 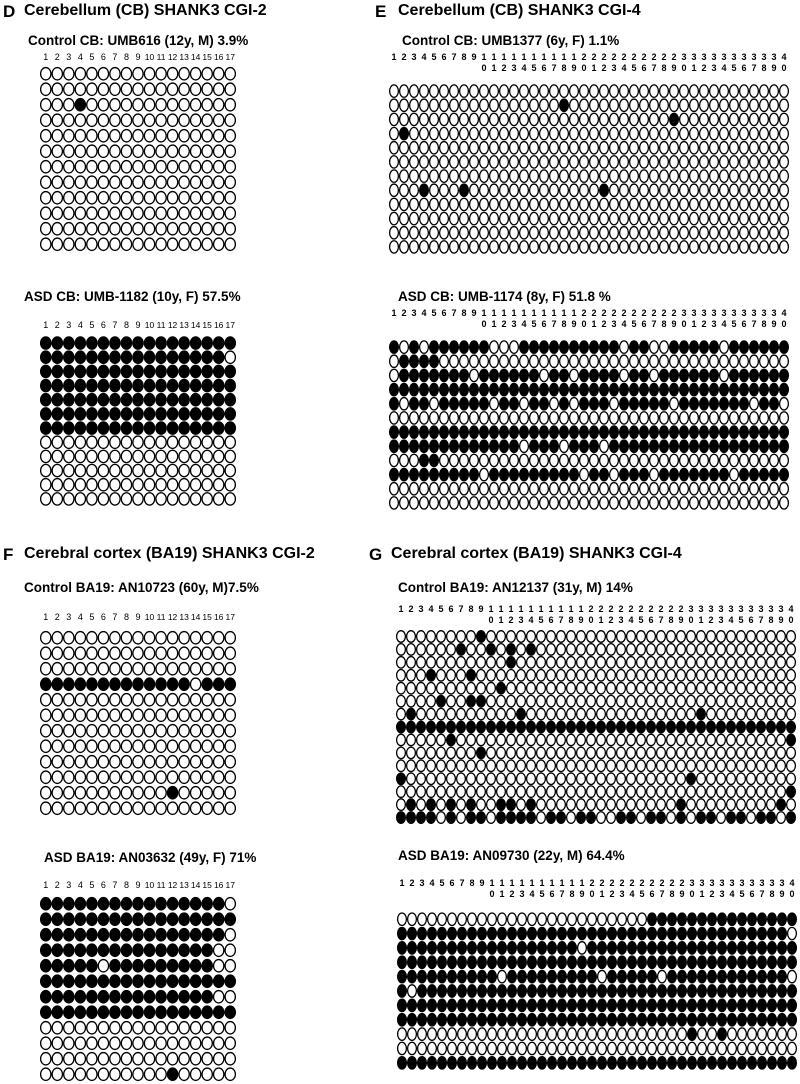 What do you see at coordinates (376, 554) in the screenshot?
I see `panel-letter-g: G` at bounding box center [376, 554].